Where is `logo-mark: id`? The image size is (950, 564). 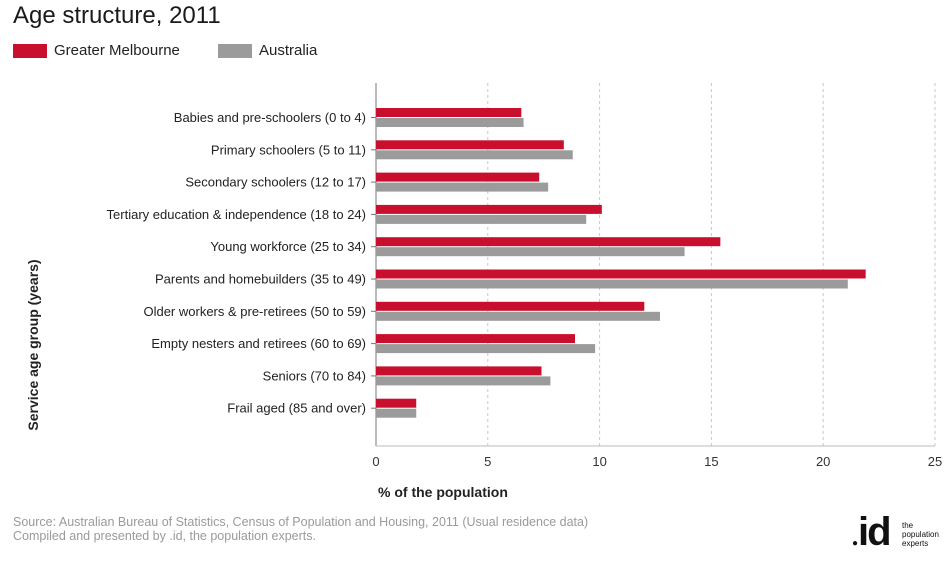 logo-mark: id is located at coordinates (875, 532).